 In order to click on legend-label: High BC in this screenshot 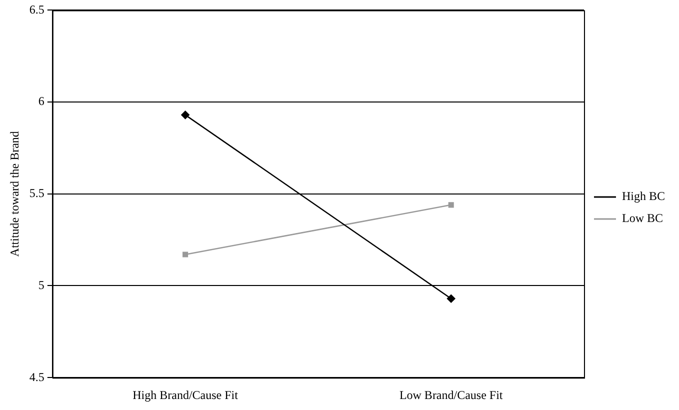, I will do `click(644, 196)`.